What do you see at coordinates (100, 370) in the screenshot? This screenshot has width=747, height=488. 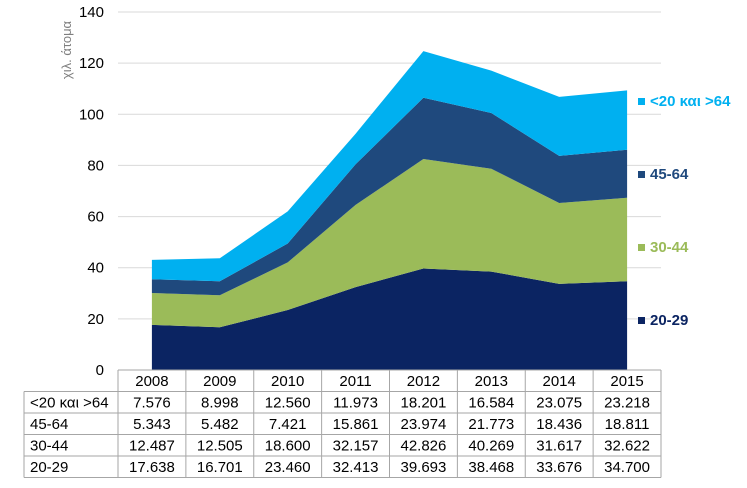 I see `y-tick-label-0: 0` at bounding box center [100, 370].